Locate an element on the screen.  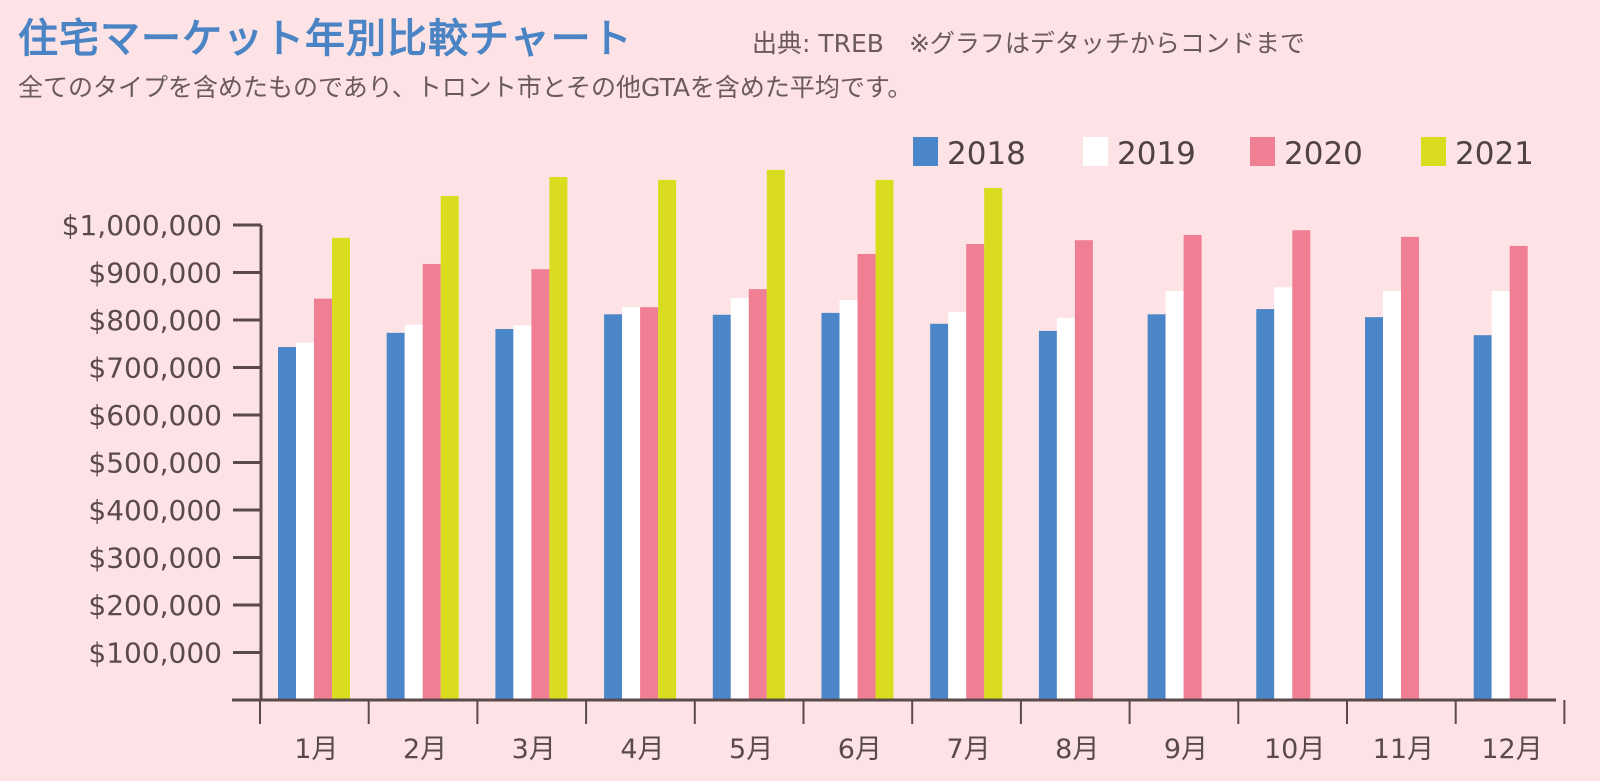
bar-2019-1月 is located at coordinates (305, 521).